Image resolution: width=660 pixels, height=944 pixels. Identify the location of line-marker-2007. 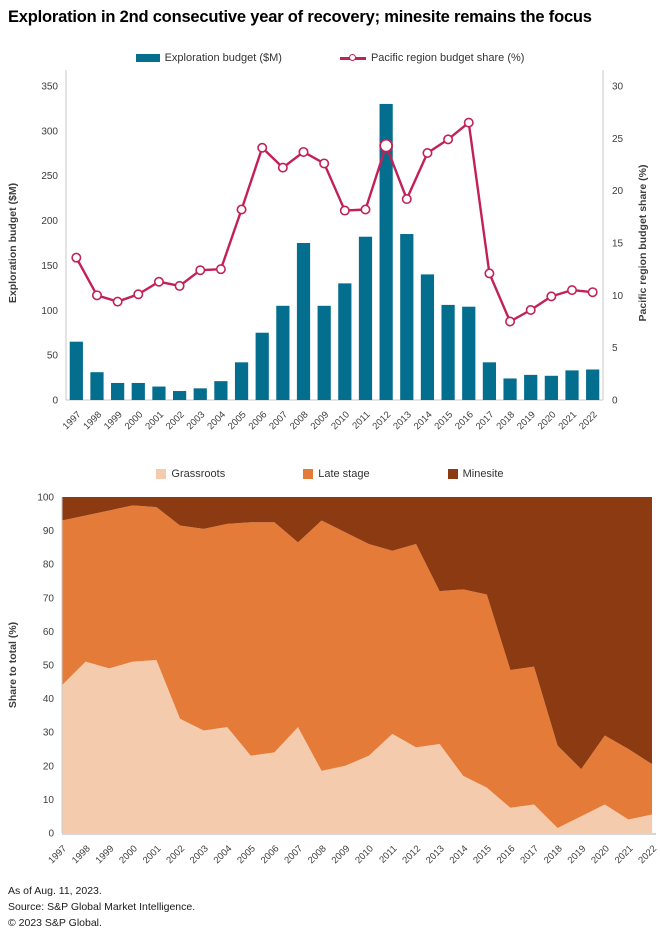
(282, 167).